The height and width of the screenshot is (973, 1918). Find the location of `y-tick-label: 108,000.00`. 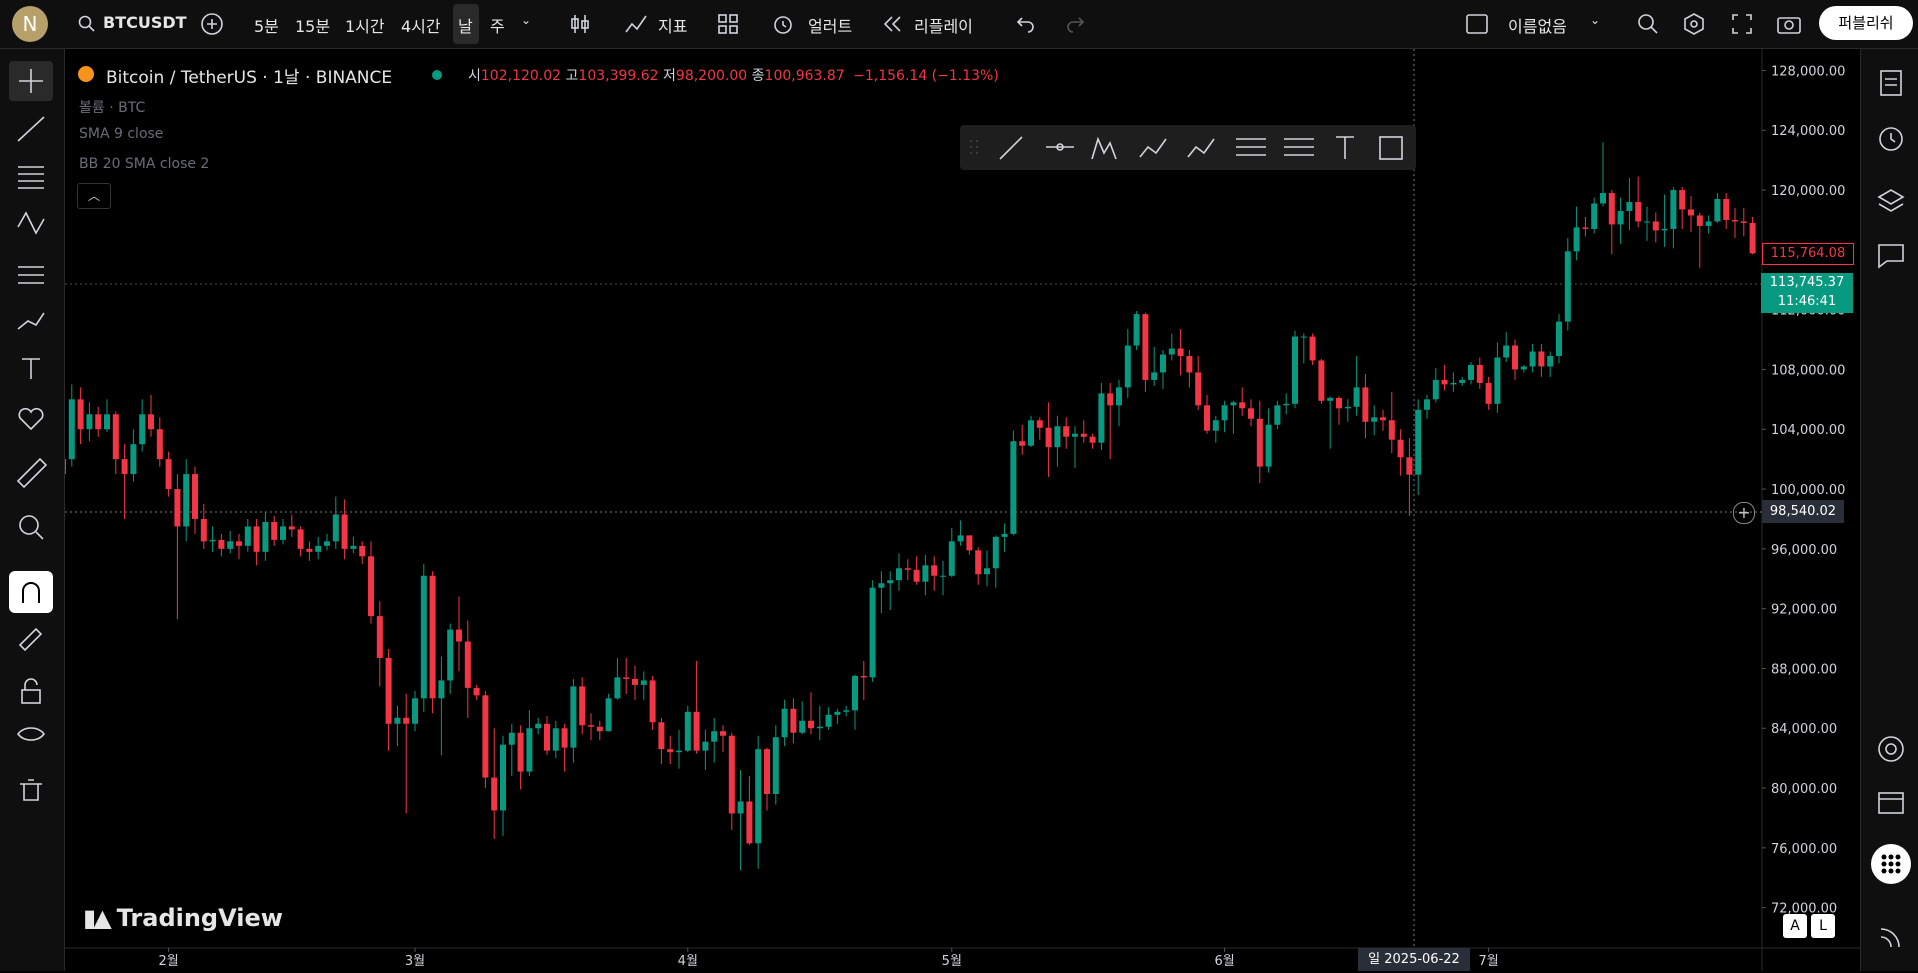

y-tick-label: 108,000.00 is located at coordinates (1808, 370).